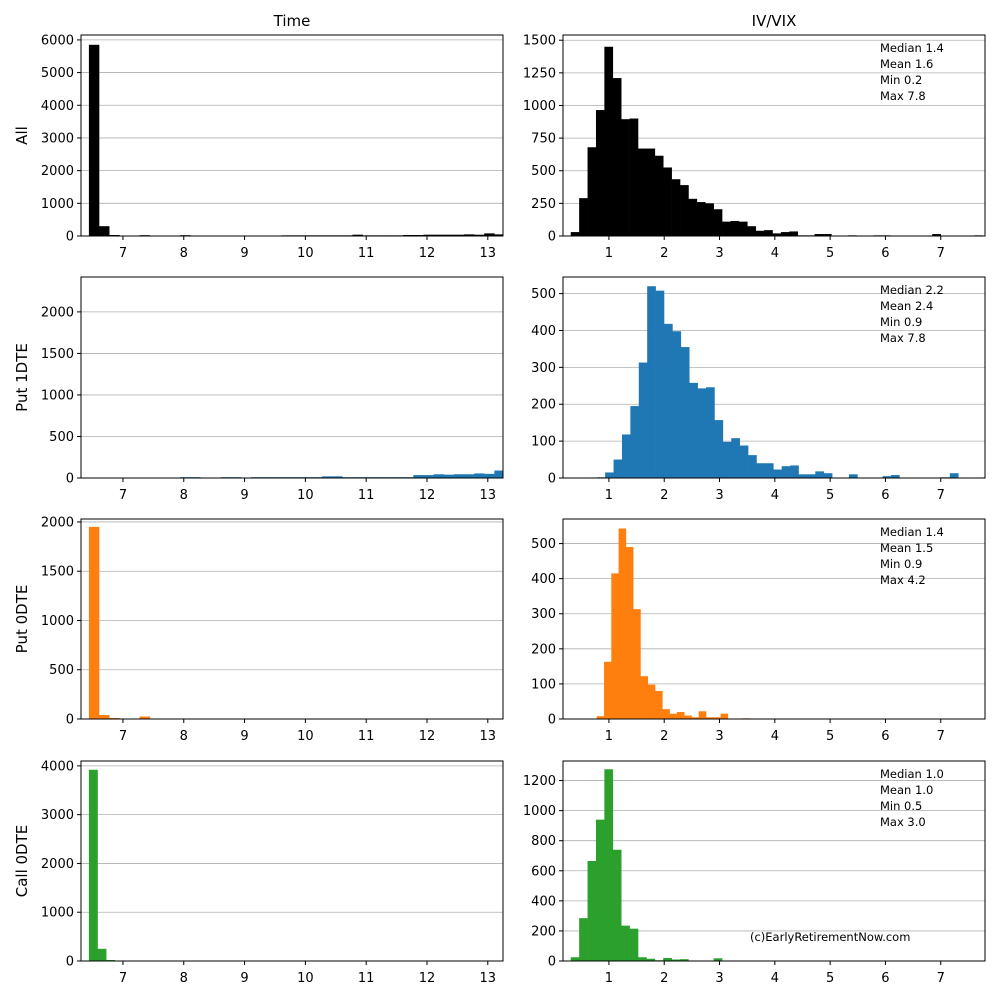 The image size is (1000, 1000). What do you see at coordinates (292, 21) in the screenshot?
I see `column-title-time: Time` at bounding box center [292, 21].